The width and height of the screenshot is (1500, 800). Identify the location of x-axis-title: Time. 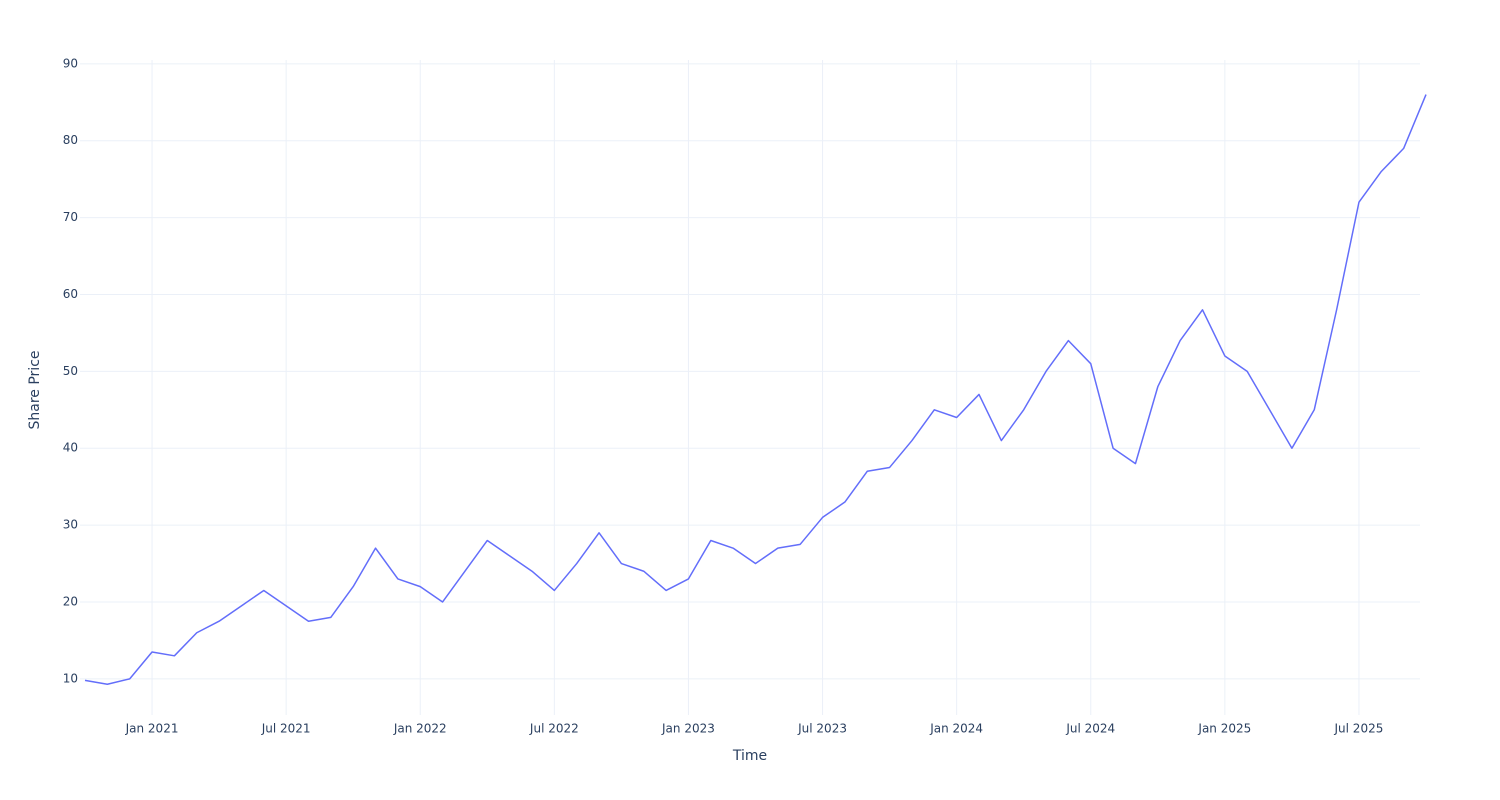
(749, 756).